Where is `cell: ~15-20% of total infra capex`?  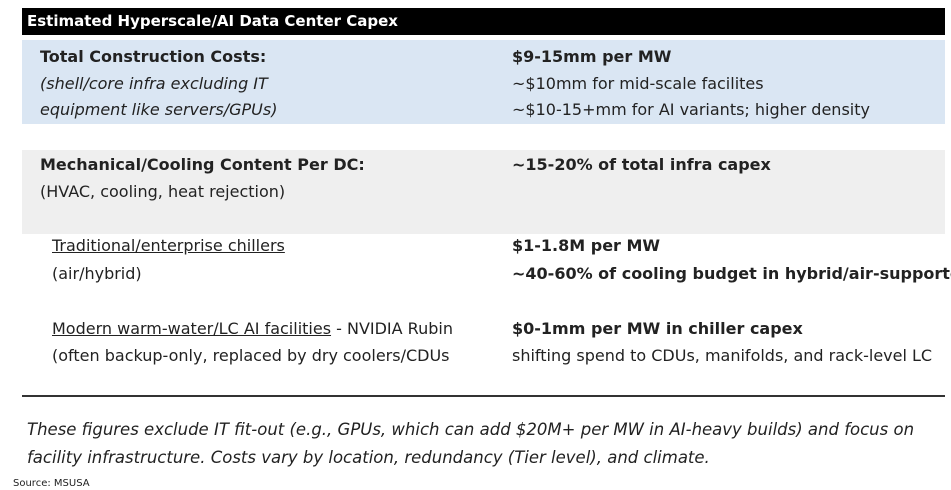 cell: ~15-20% of total infra capex is located at coordinates (641, 164).